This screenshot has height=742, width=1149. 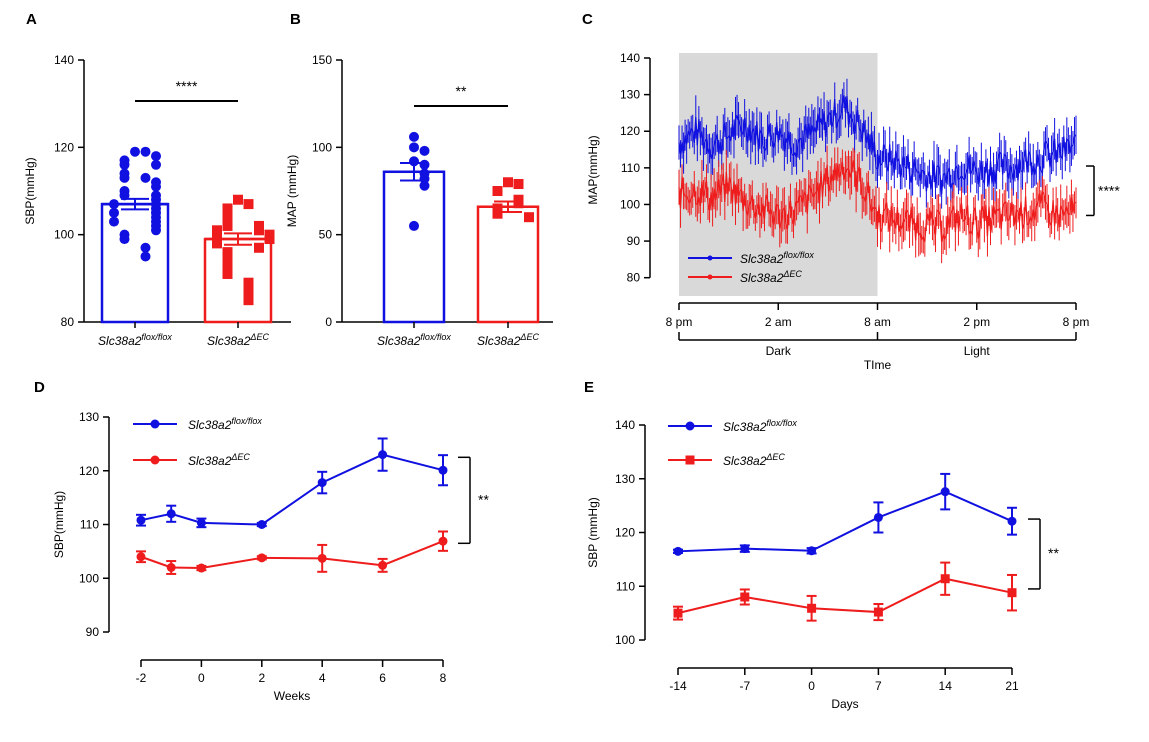 What do you see at coordinates (1109, 191) in the screenshot?
I see `panel-C-sig-stars: ****` at bounding box center [1109, 191].